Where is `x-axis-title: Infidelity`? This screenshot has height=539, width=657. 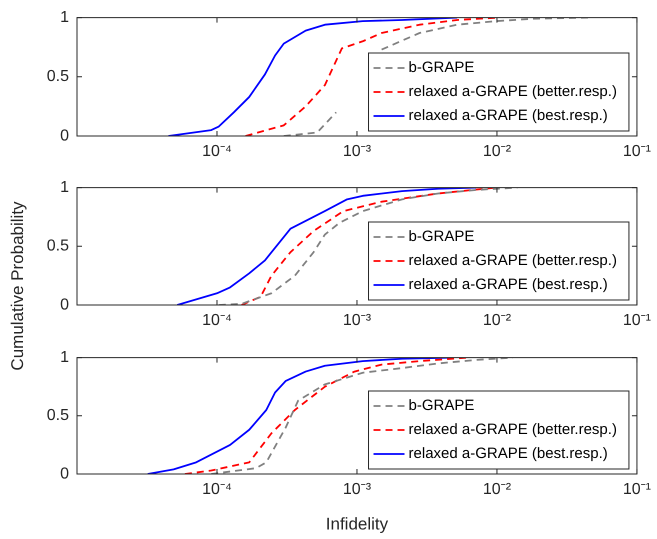
x-axis-title: Infidelity is located at coordinates (357, 524).